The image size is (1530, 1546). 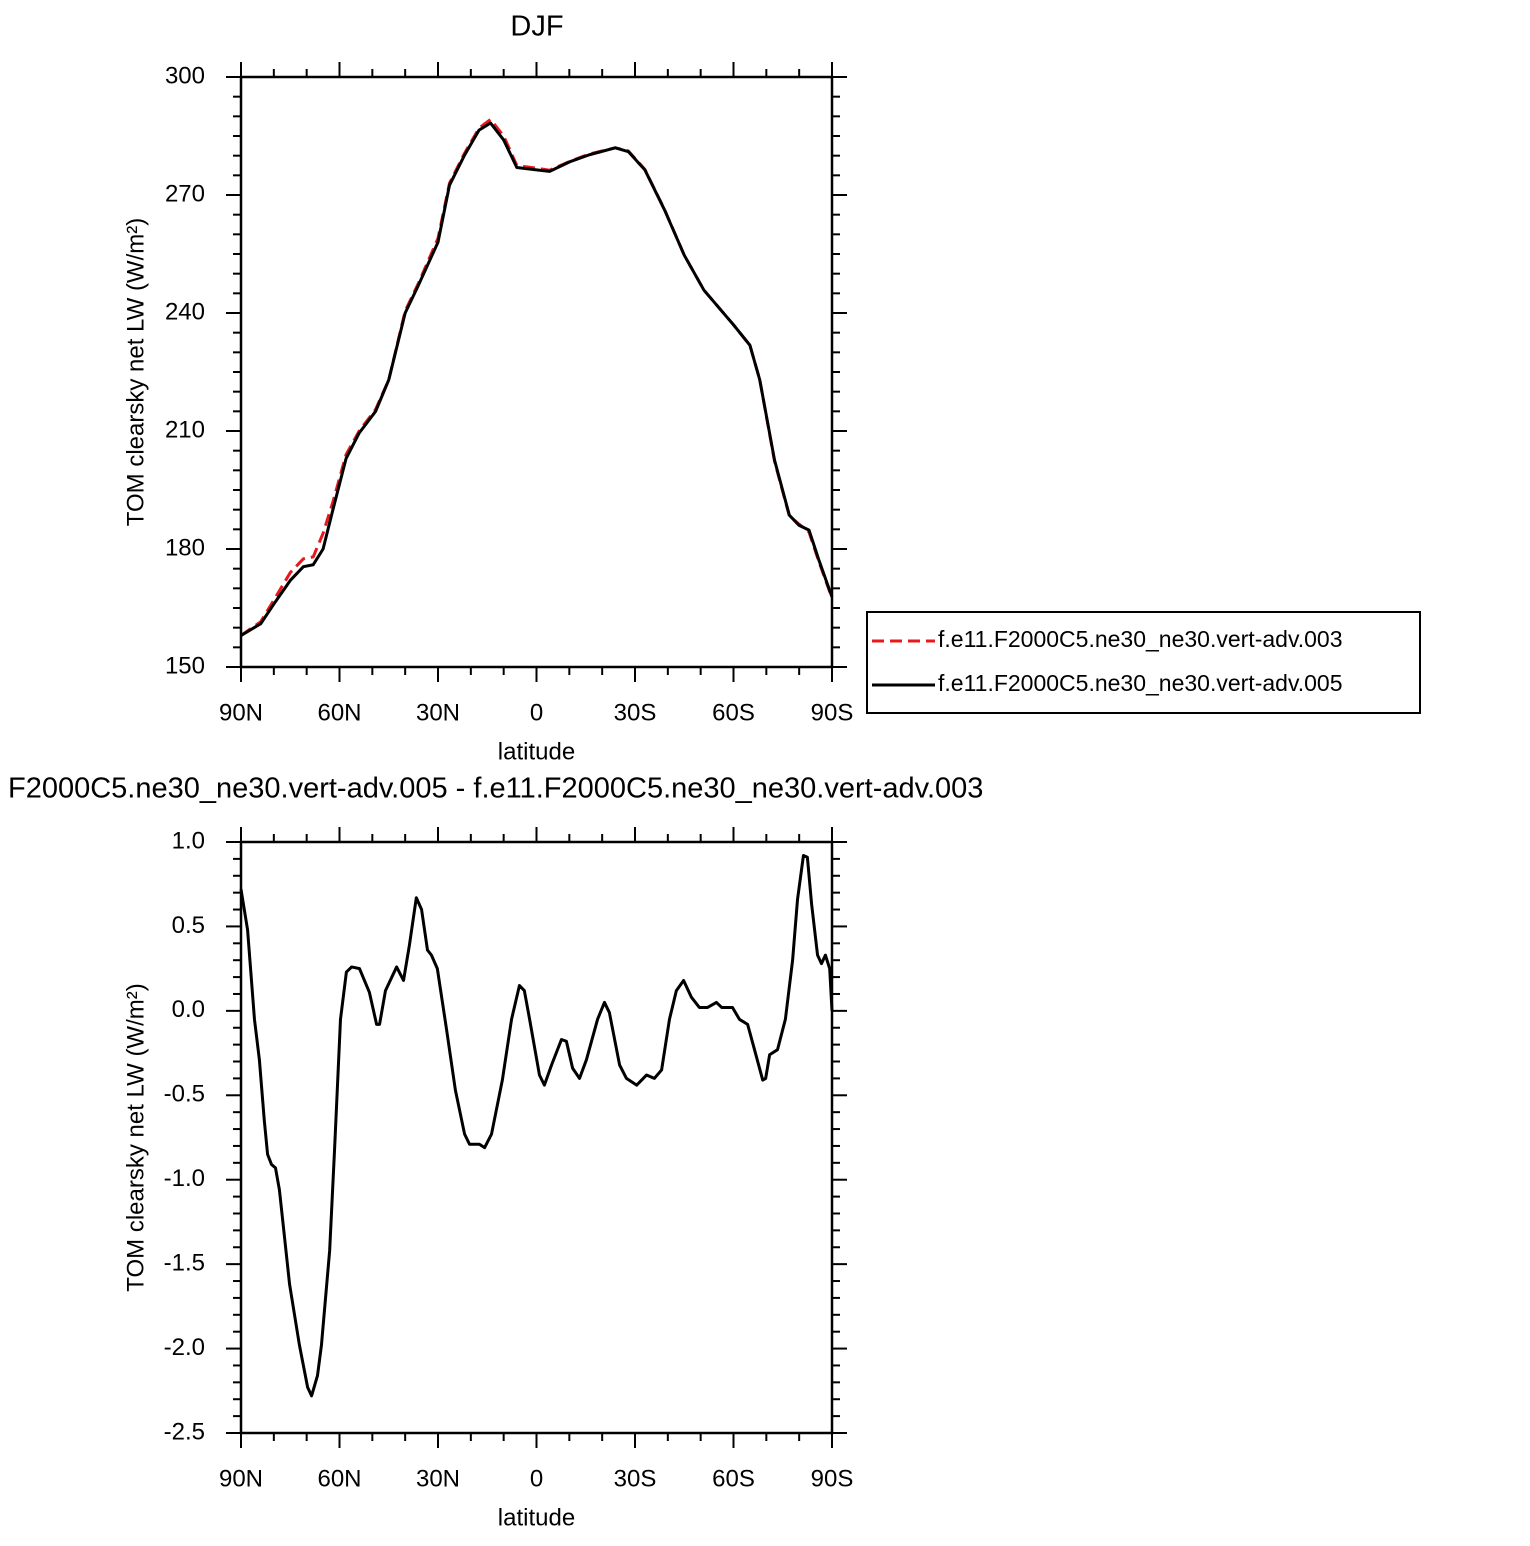 I want to click on y-tick-label: -1.0, so click(x=184, y=1178).